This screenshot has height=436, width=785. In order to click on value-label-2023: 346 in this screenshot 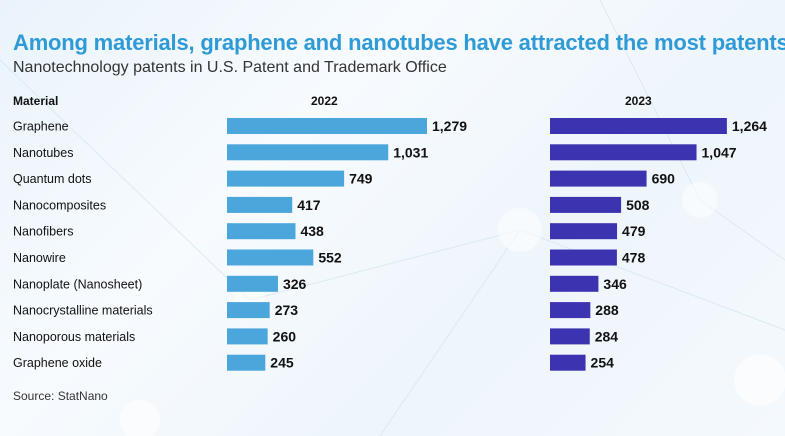, I will do `click(615, 284)`.